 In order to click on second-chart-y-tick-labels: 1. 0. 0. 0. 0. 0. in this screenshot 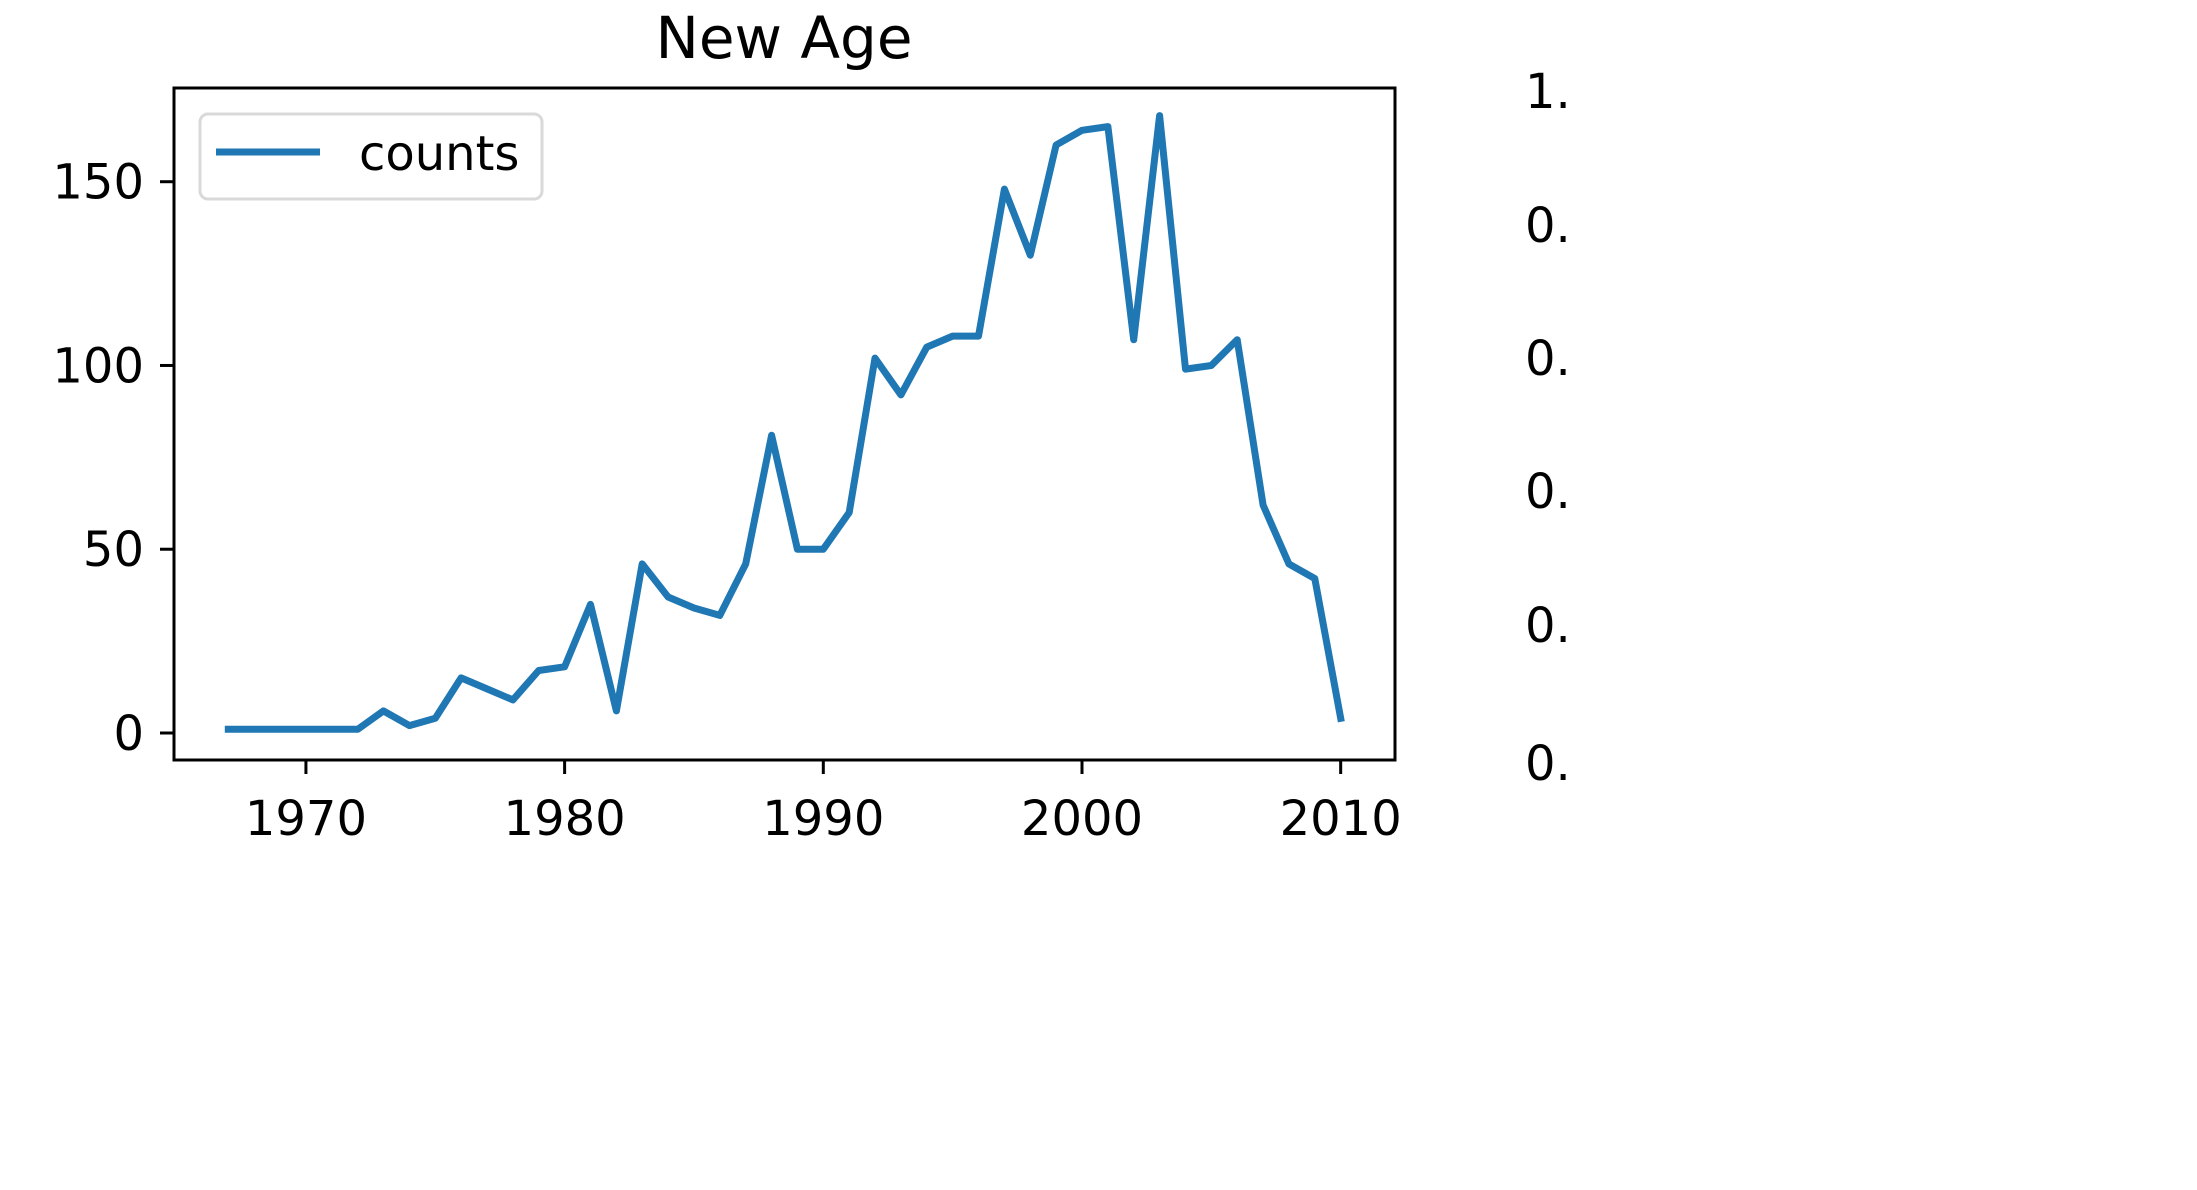, I will do `click(1548, 428)`.